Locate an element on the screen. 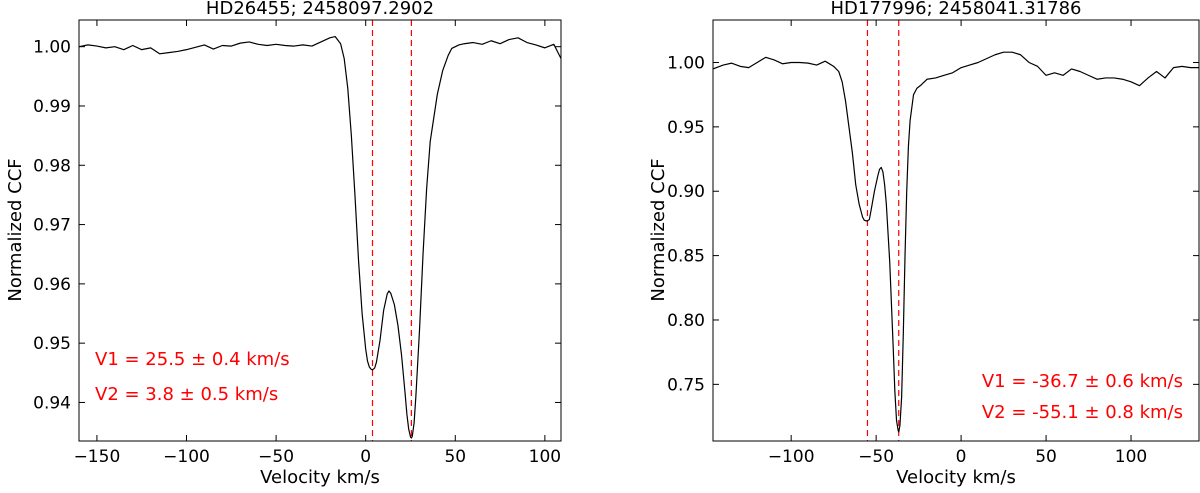 Image resolution: width=1200 pixels, height=493 pixels. annotation-v1-left: V1 = 25.5 ± 0.4 km/s is located at coordinates (192, 359).